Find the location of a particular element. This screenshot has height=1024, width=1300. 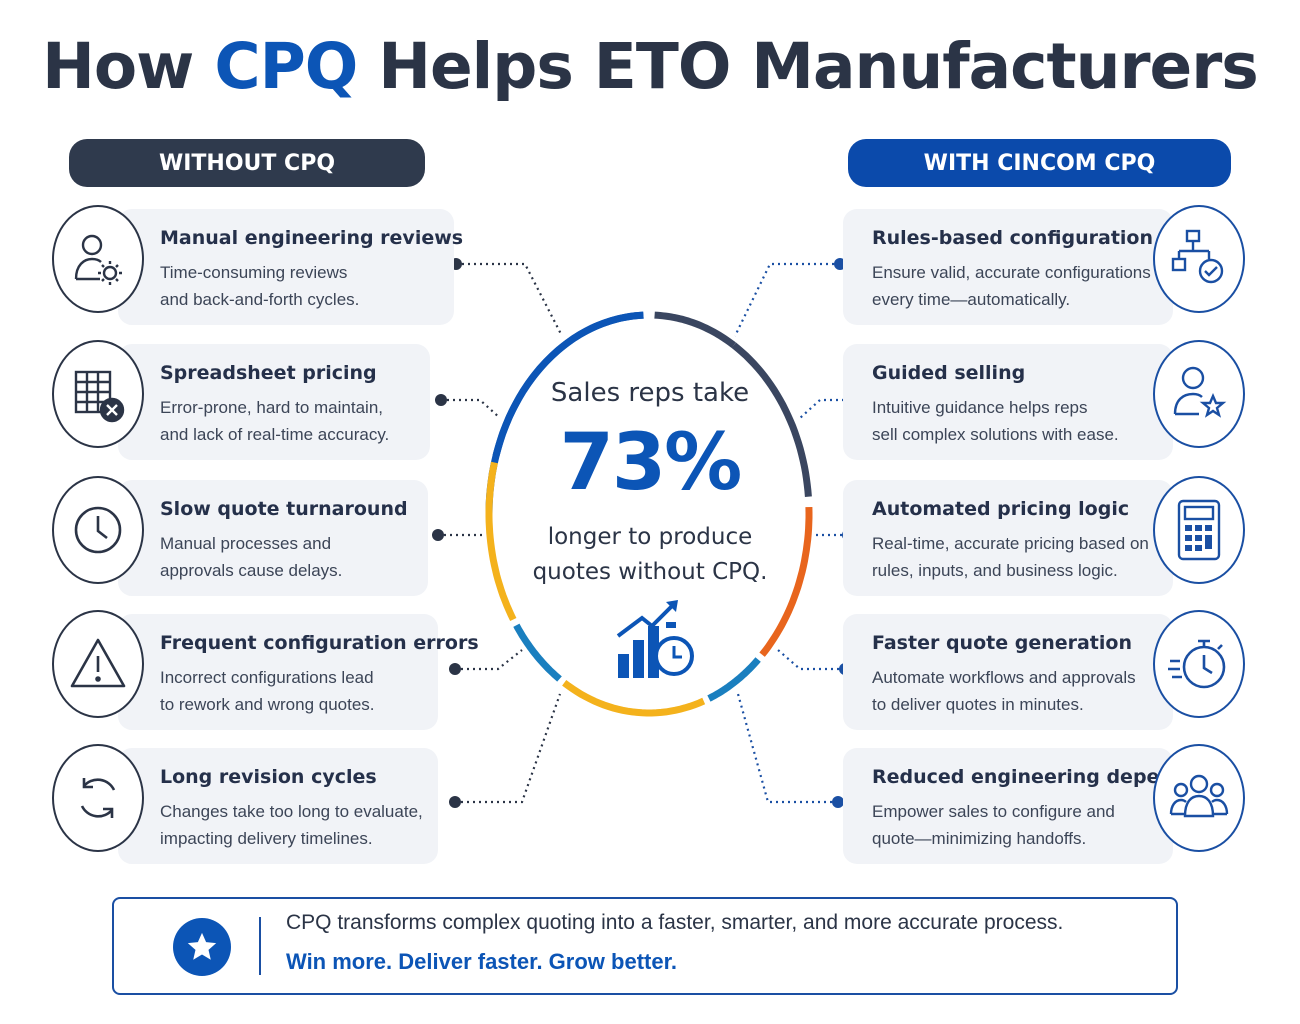

footer-divider is located at coordinates (260, 946).